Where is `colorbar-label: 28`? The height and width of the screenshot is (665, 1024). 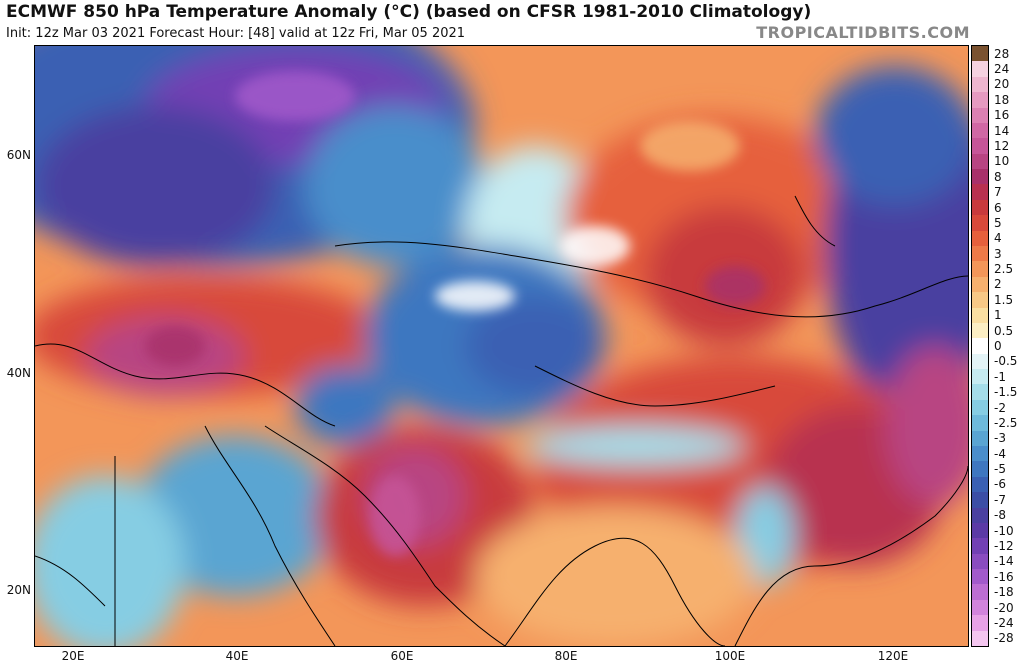
colorbar-label: 28 is located at coordinates (1002, 53).